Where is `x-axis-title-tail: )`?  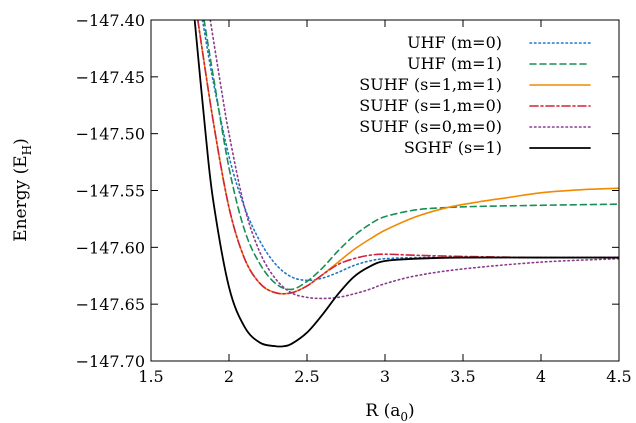 x-axis-title-tail: ) is located at coordinates (411, 411).